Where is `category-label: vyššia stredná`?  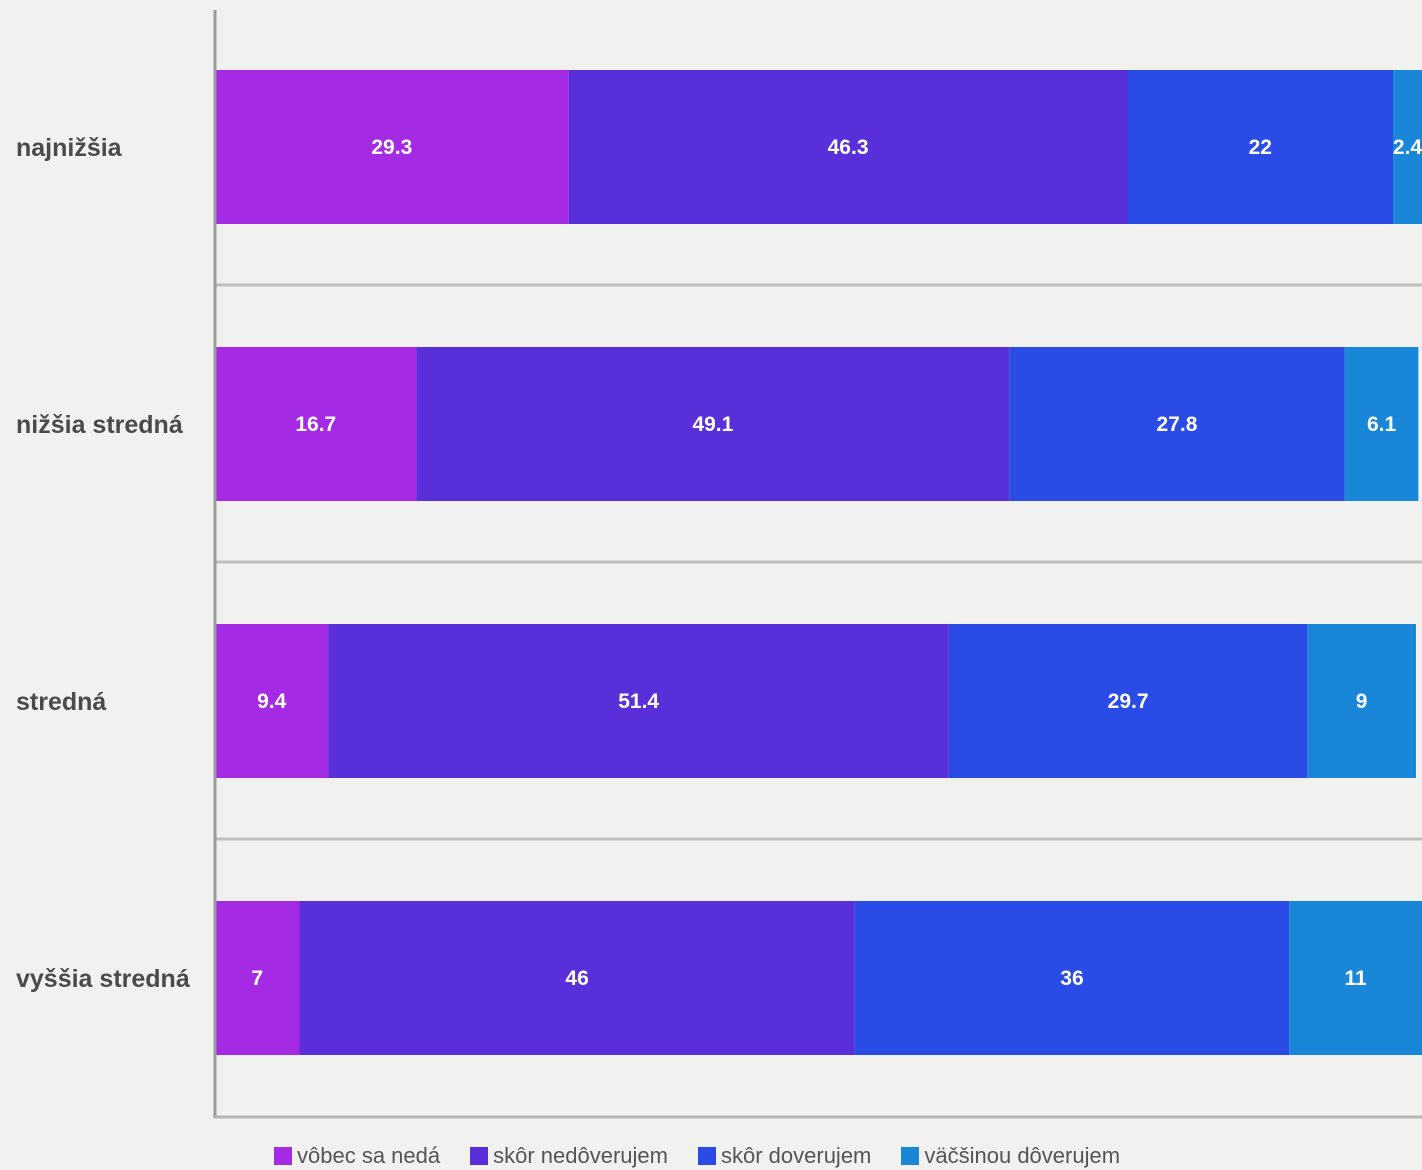 category-label: vyššia stredná is located at coordinates (103, 979).